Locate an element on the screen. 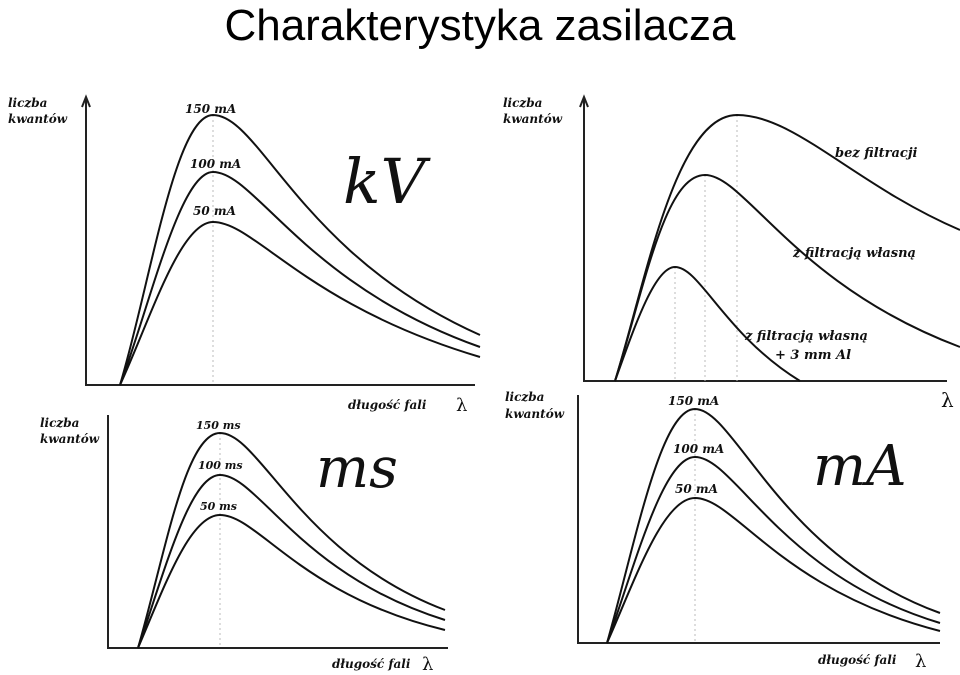 The height and width of the screenshot is (675, 960). kv-label-150: 150 mA is located at coordinates (210, 109).